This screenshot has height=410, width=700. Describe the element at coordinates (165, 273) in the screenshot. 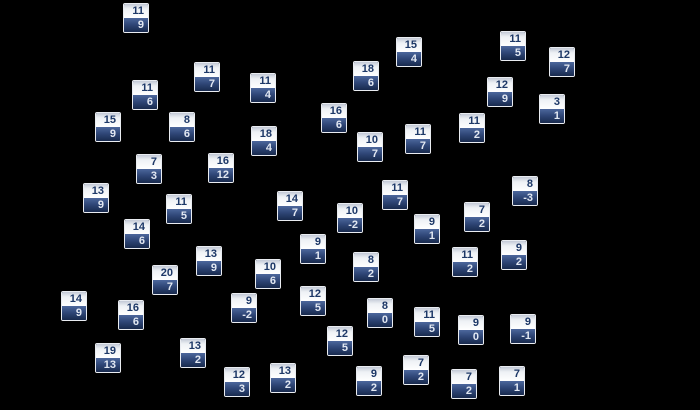

I see `badge-top-value: 20` at that location.